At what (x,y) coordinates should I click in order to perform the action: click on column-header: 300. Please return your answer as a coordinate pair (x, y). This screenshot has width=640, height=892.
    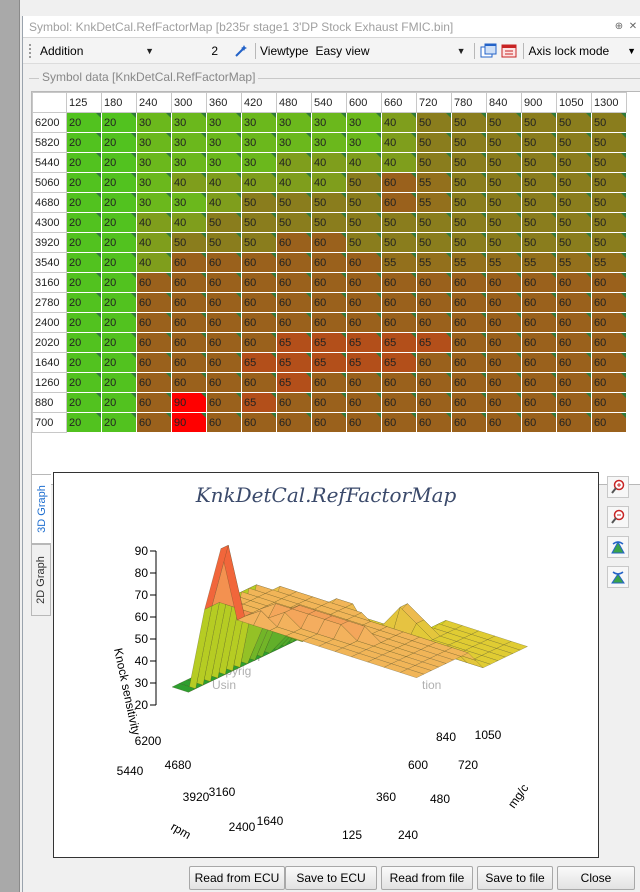
    Looking at the image, I should click on (189, 102).